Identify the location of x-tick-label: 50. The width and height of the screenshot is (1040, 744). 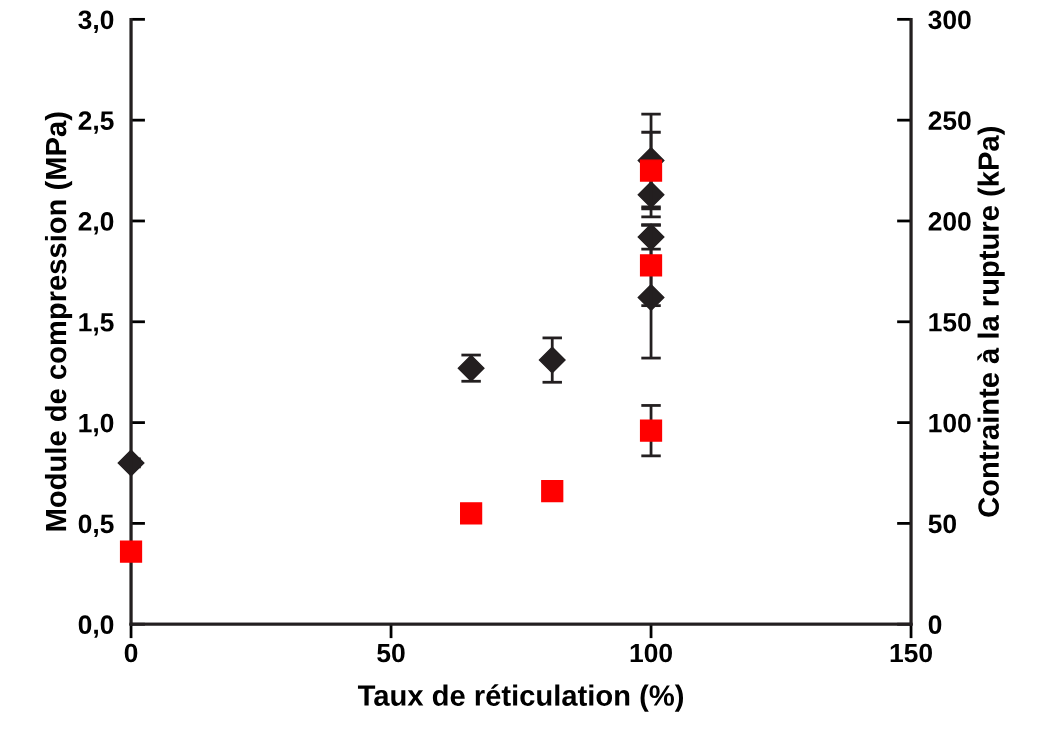
(391, 653).